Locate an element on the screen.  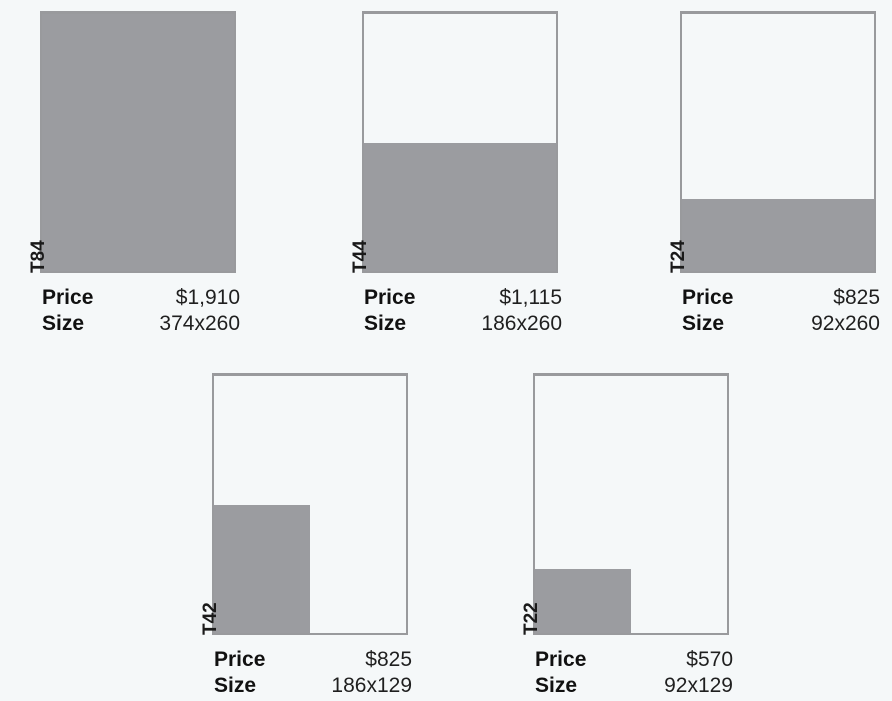
size-code: T42 is located at coordinates (210, 618).